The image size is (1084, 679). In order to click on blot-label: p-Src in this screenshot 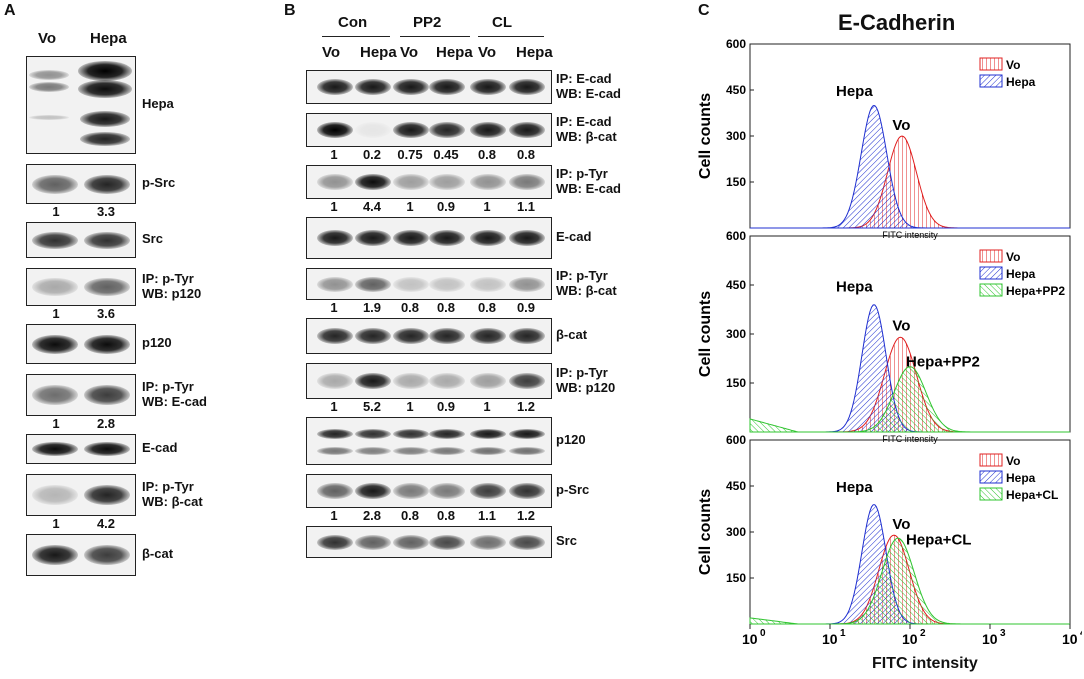, I will do `click(158, 182)`.